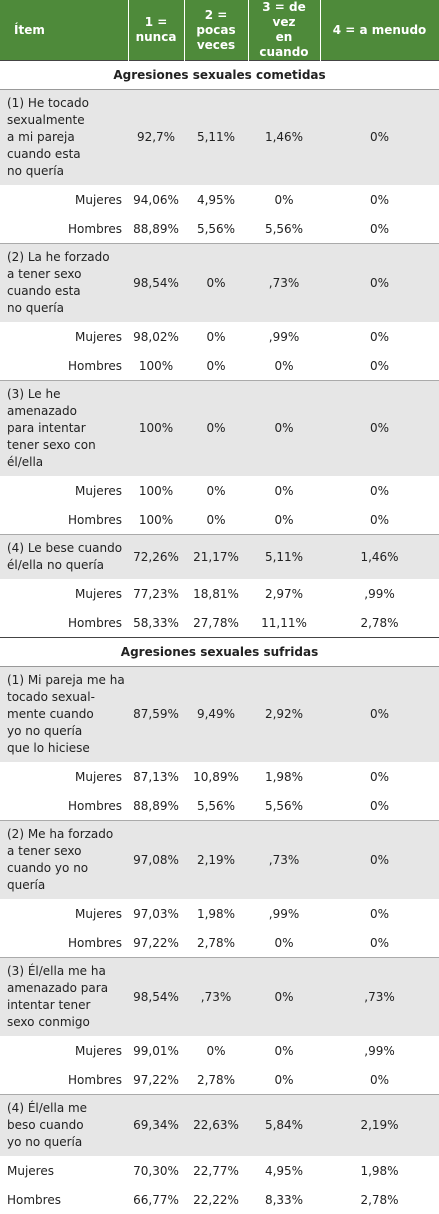 The image size is (439, 1214). I want to click on value-cell: 92,7%, so click(156, 138).